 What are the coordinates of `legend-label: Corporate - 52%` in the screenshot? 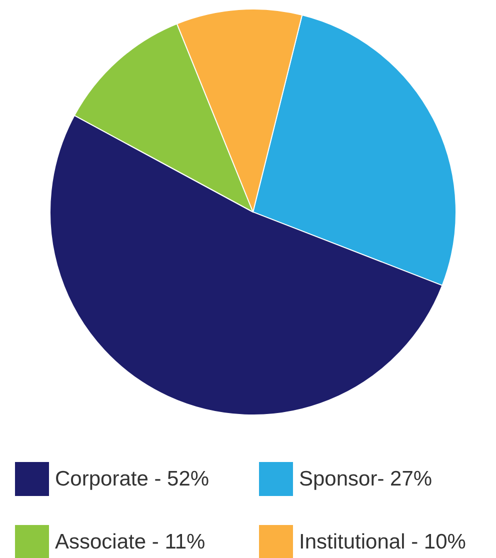 It's located at (132, 479).